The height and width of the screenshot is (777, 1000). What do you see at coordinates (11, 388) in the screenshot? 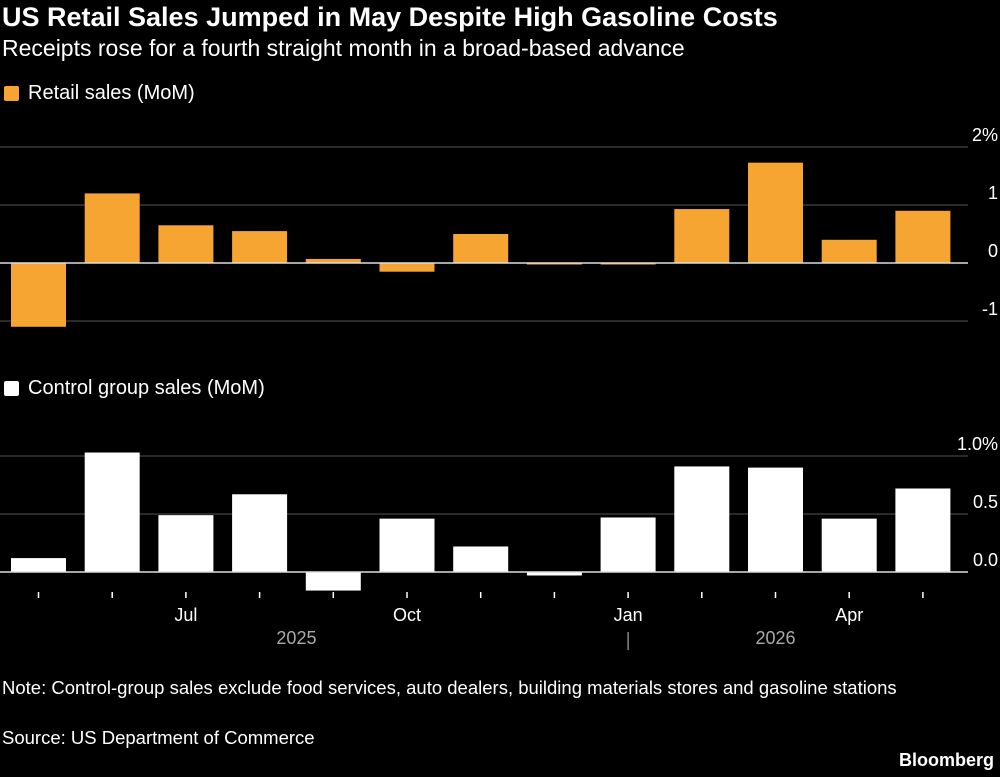
I see `legend-control-swatch` at bounding box center [11, 388].